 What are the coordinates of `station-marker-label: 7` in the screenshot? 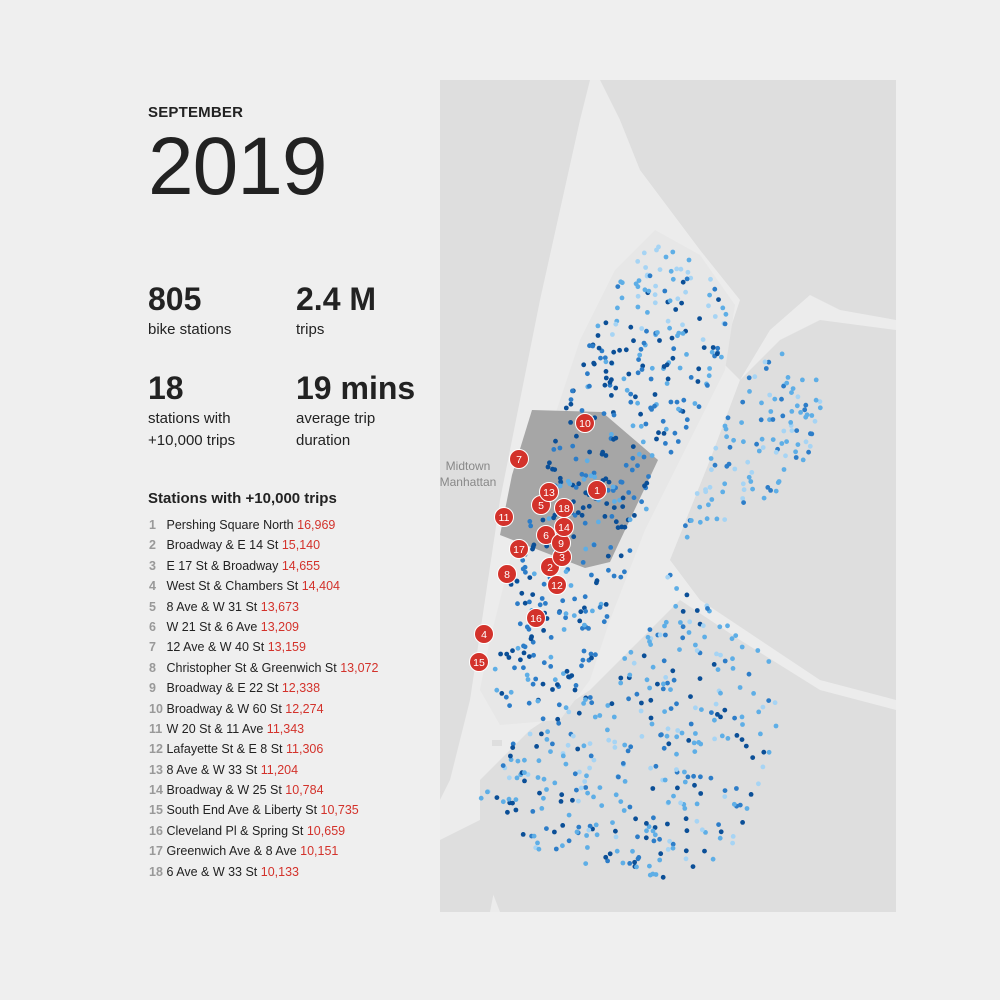 It's located at (519, 460).